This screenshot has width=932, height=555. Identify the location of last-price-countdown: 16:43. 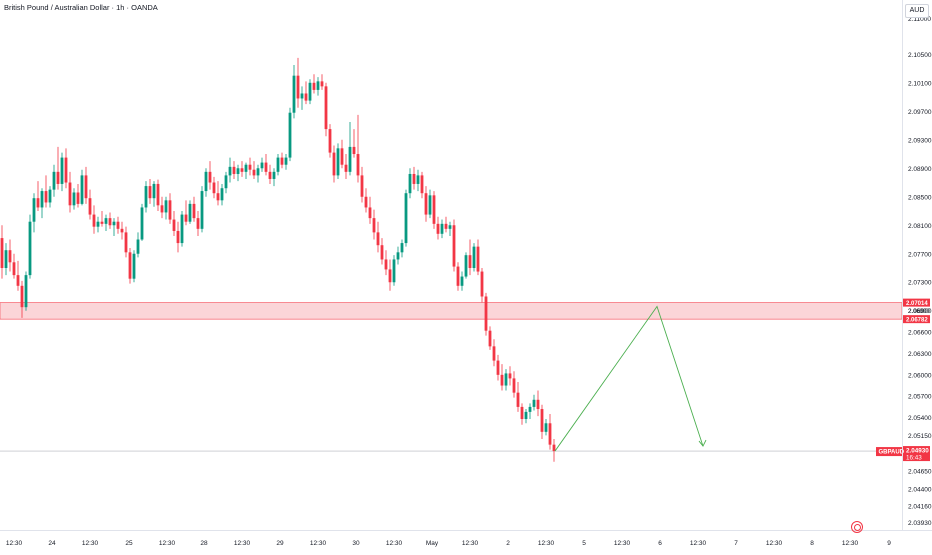
(914, 458).